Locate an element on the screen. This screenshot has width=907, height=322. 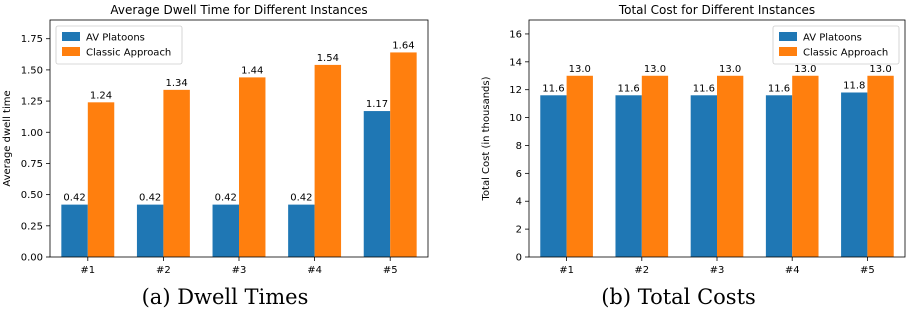
total-cost-caption: (b) Total Costs is located at coordinates (678, 297).